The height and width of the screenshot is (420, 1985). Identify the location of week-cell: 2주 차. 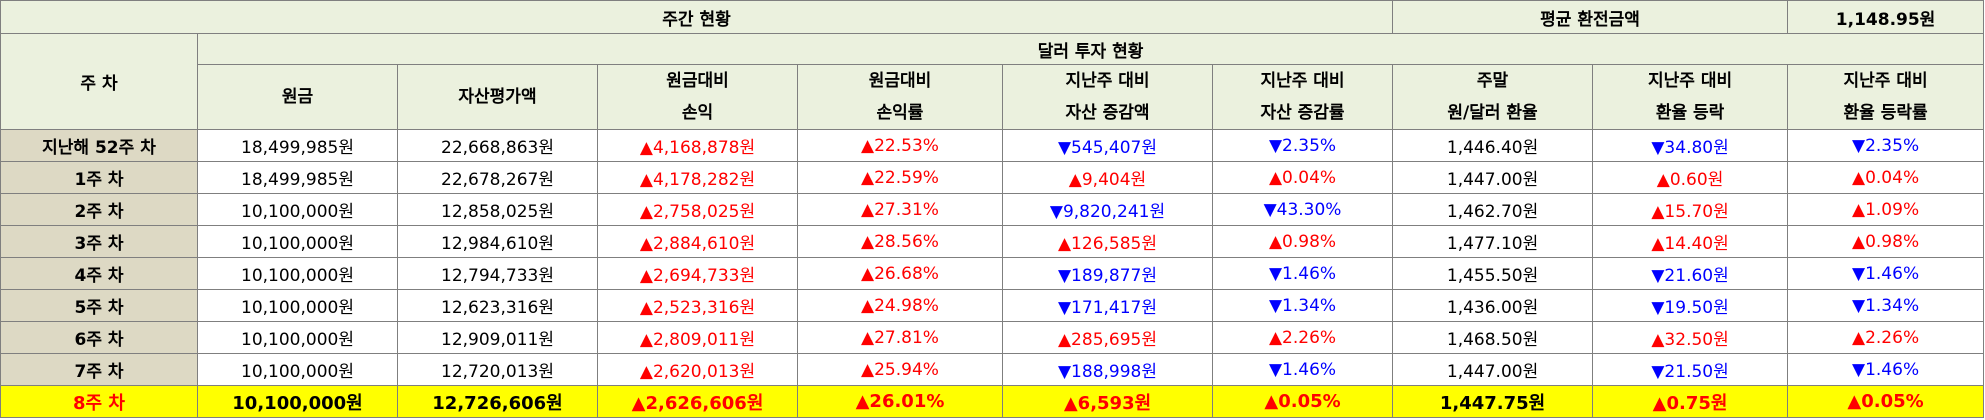
(99, 209).